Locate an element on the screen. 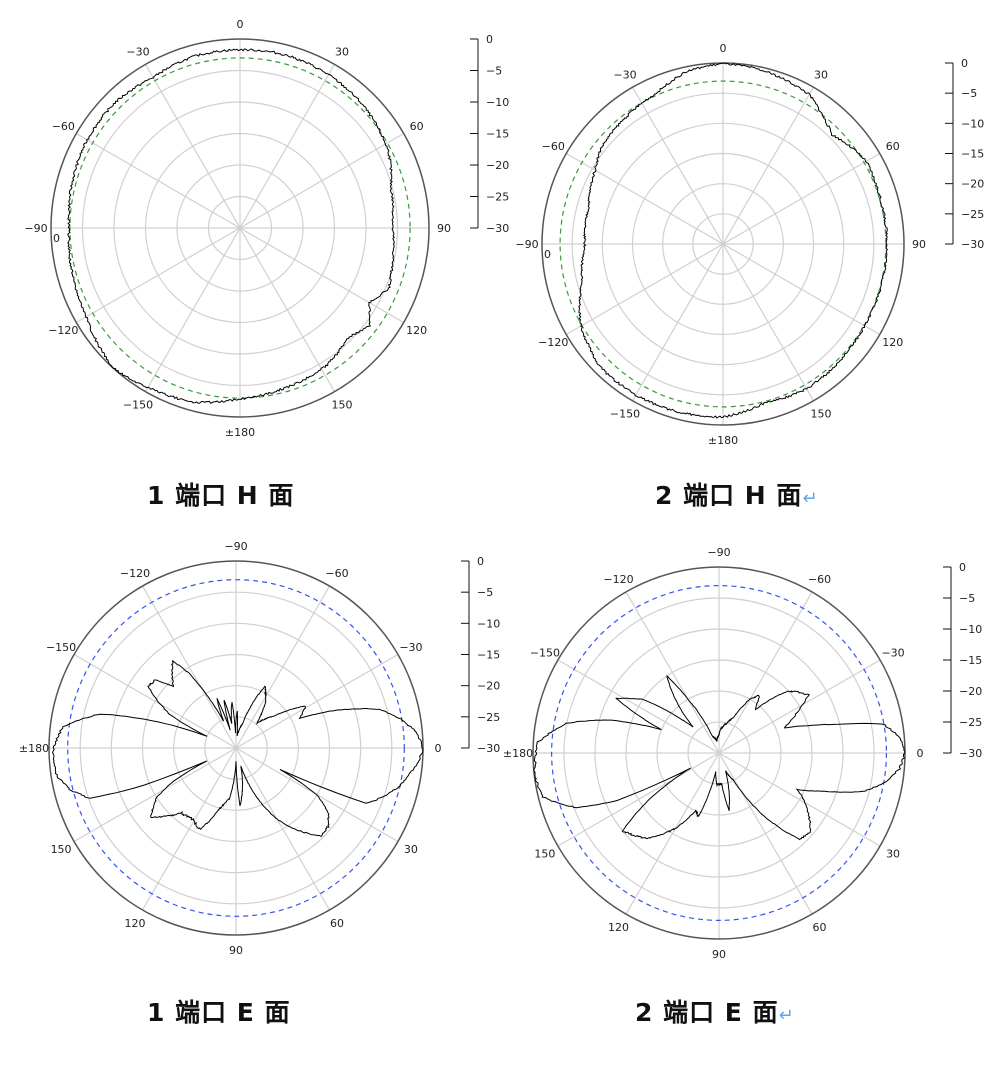  title-text: 1 端口 H 面 is located at coordinates (221, 495).